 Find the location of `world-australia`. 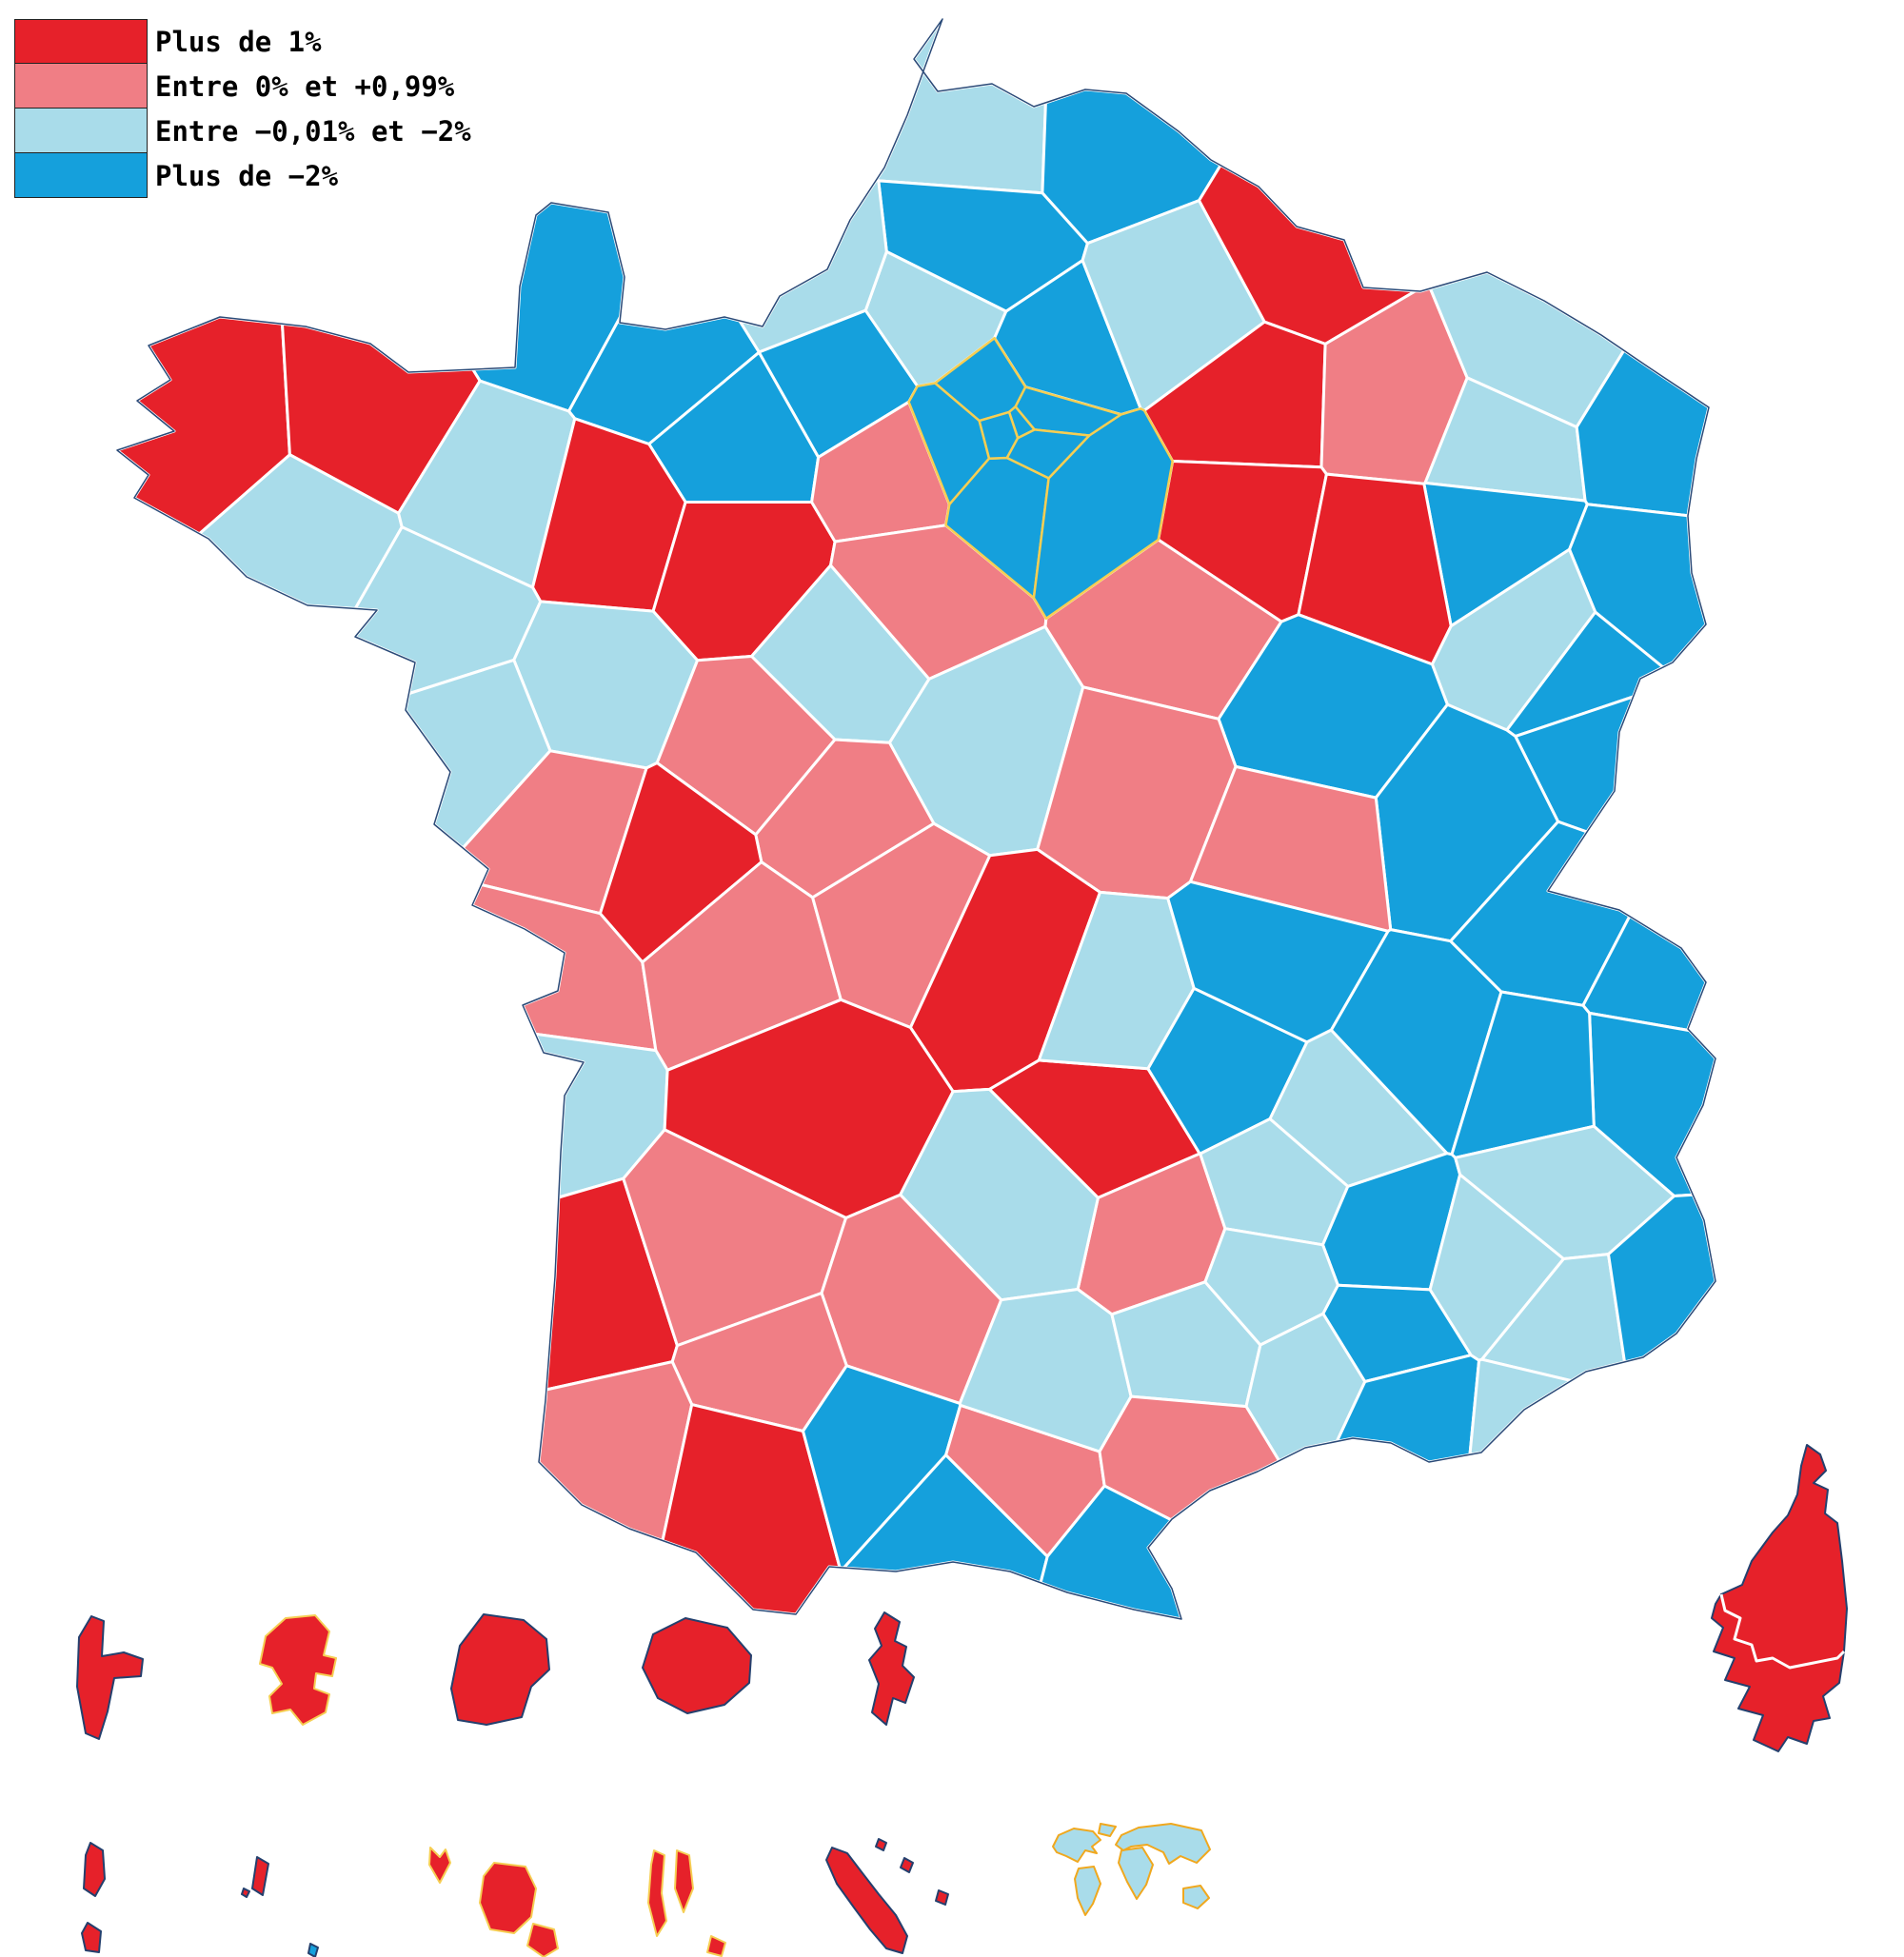

world-australia is located at coordinates (1196, 1897).